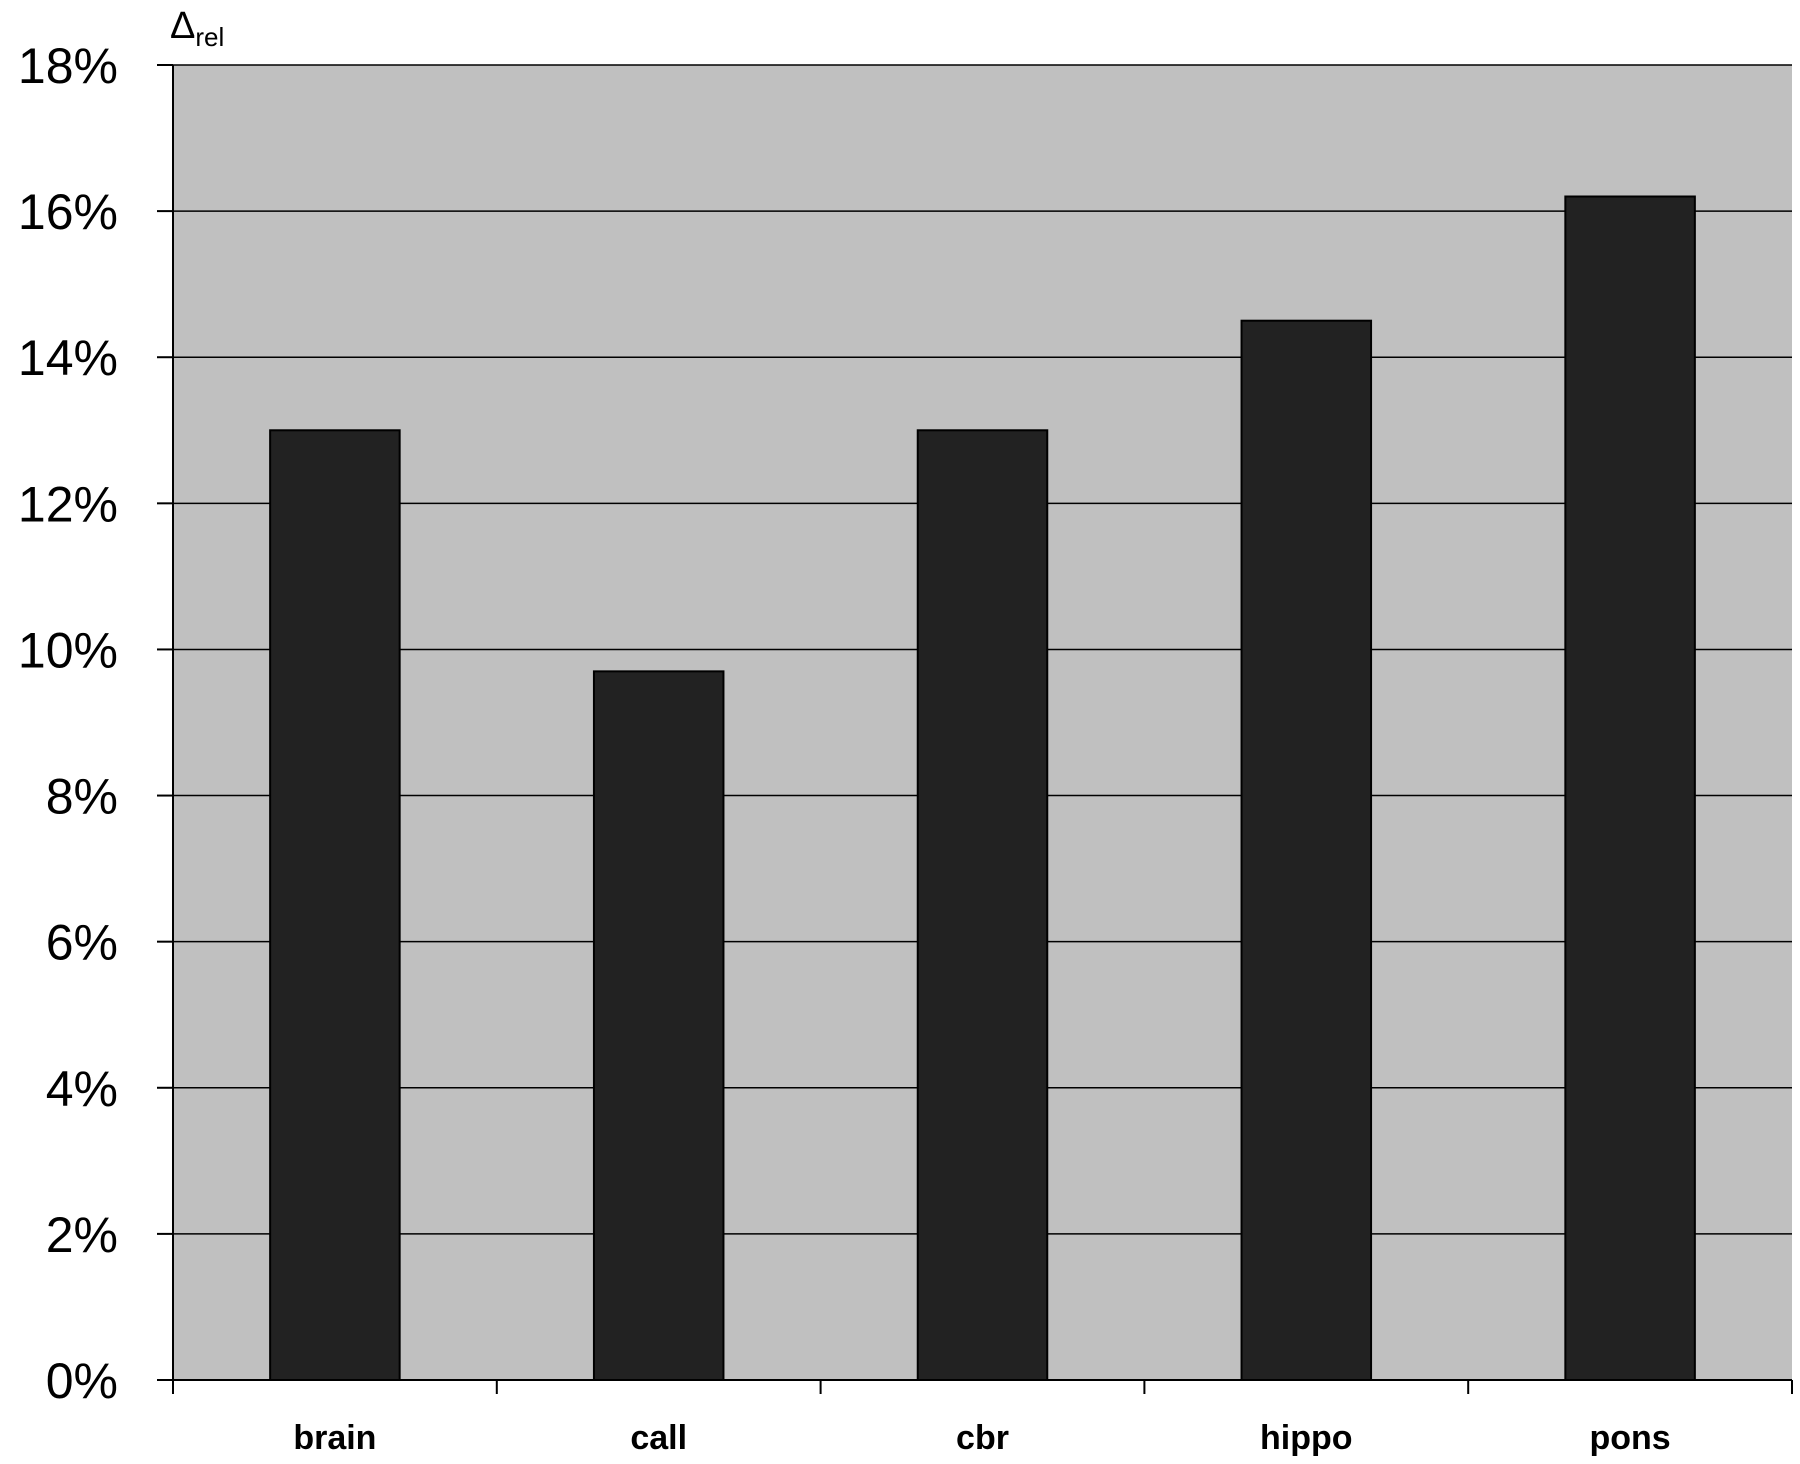  Describe the element at coordinates (1630, 788) in the screenshot. I see `bar-pons` at that location.